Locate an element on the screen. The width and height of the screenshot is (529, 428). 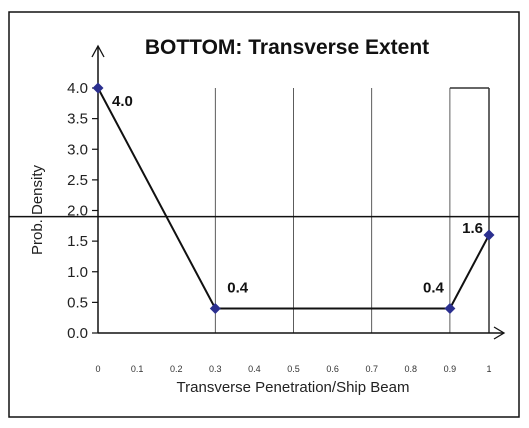
y-tick-label: 3.5 is located at coordinates (77, 119).